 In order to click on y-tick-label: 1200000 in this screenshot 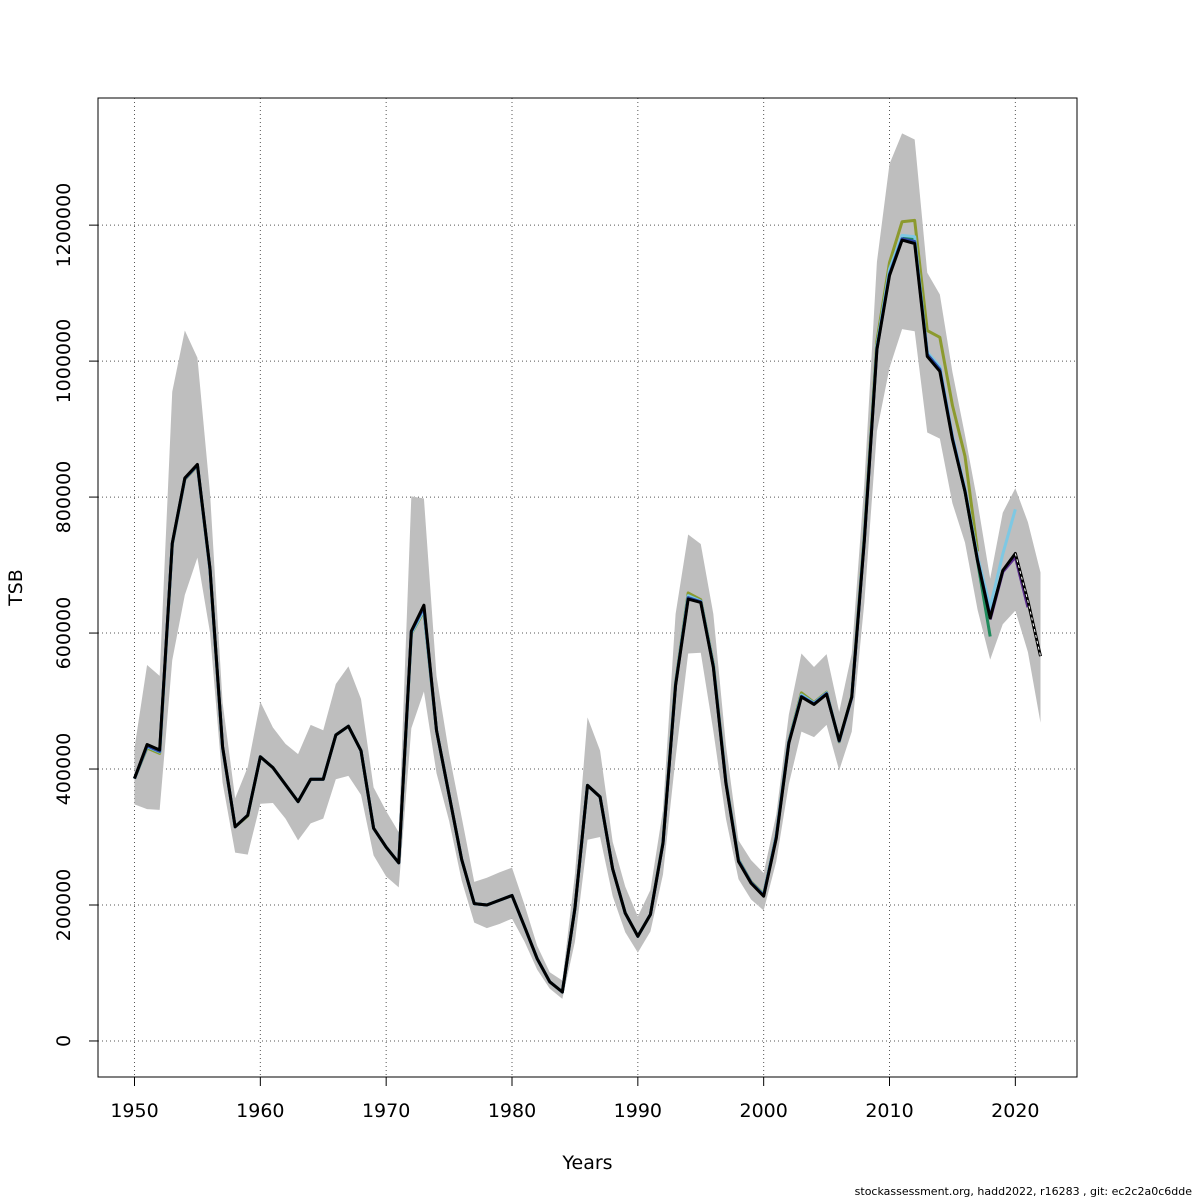, I will do `click(64, 225)`.